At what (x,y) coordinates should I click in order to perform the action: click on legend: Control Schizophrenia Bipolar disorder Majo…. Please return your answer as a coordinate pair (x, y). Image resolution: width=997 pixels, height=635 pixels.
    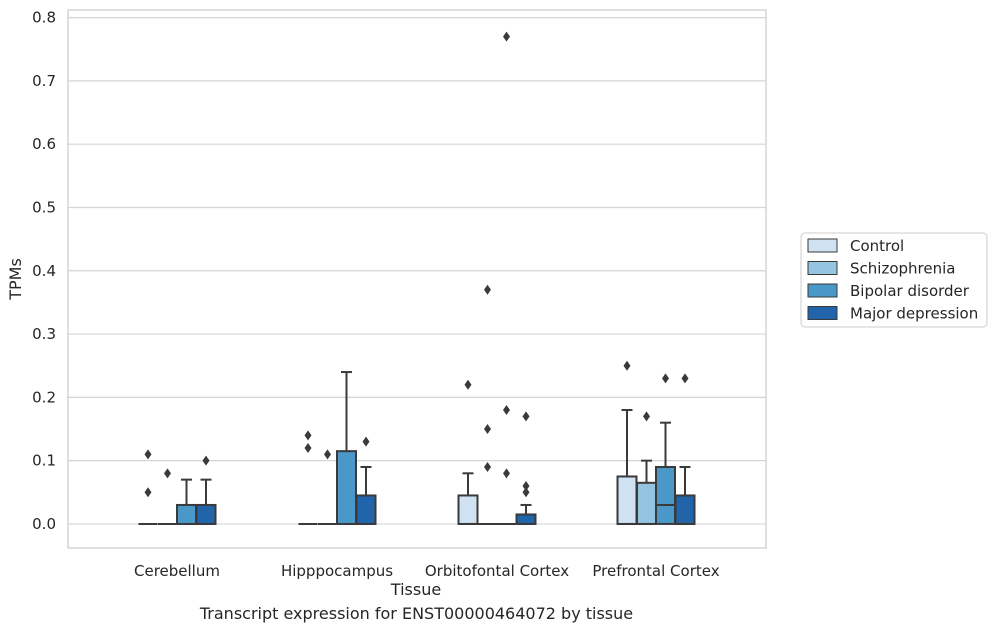
    Looking at the image, I should click on (894, 280).